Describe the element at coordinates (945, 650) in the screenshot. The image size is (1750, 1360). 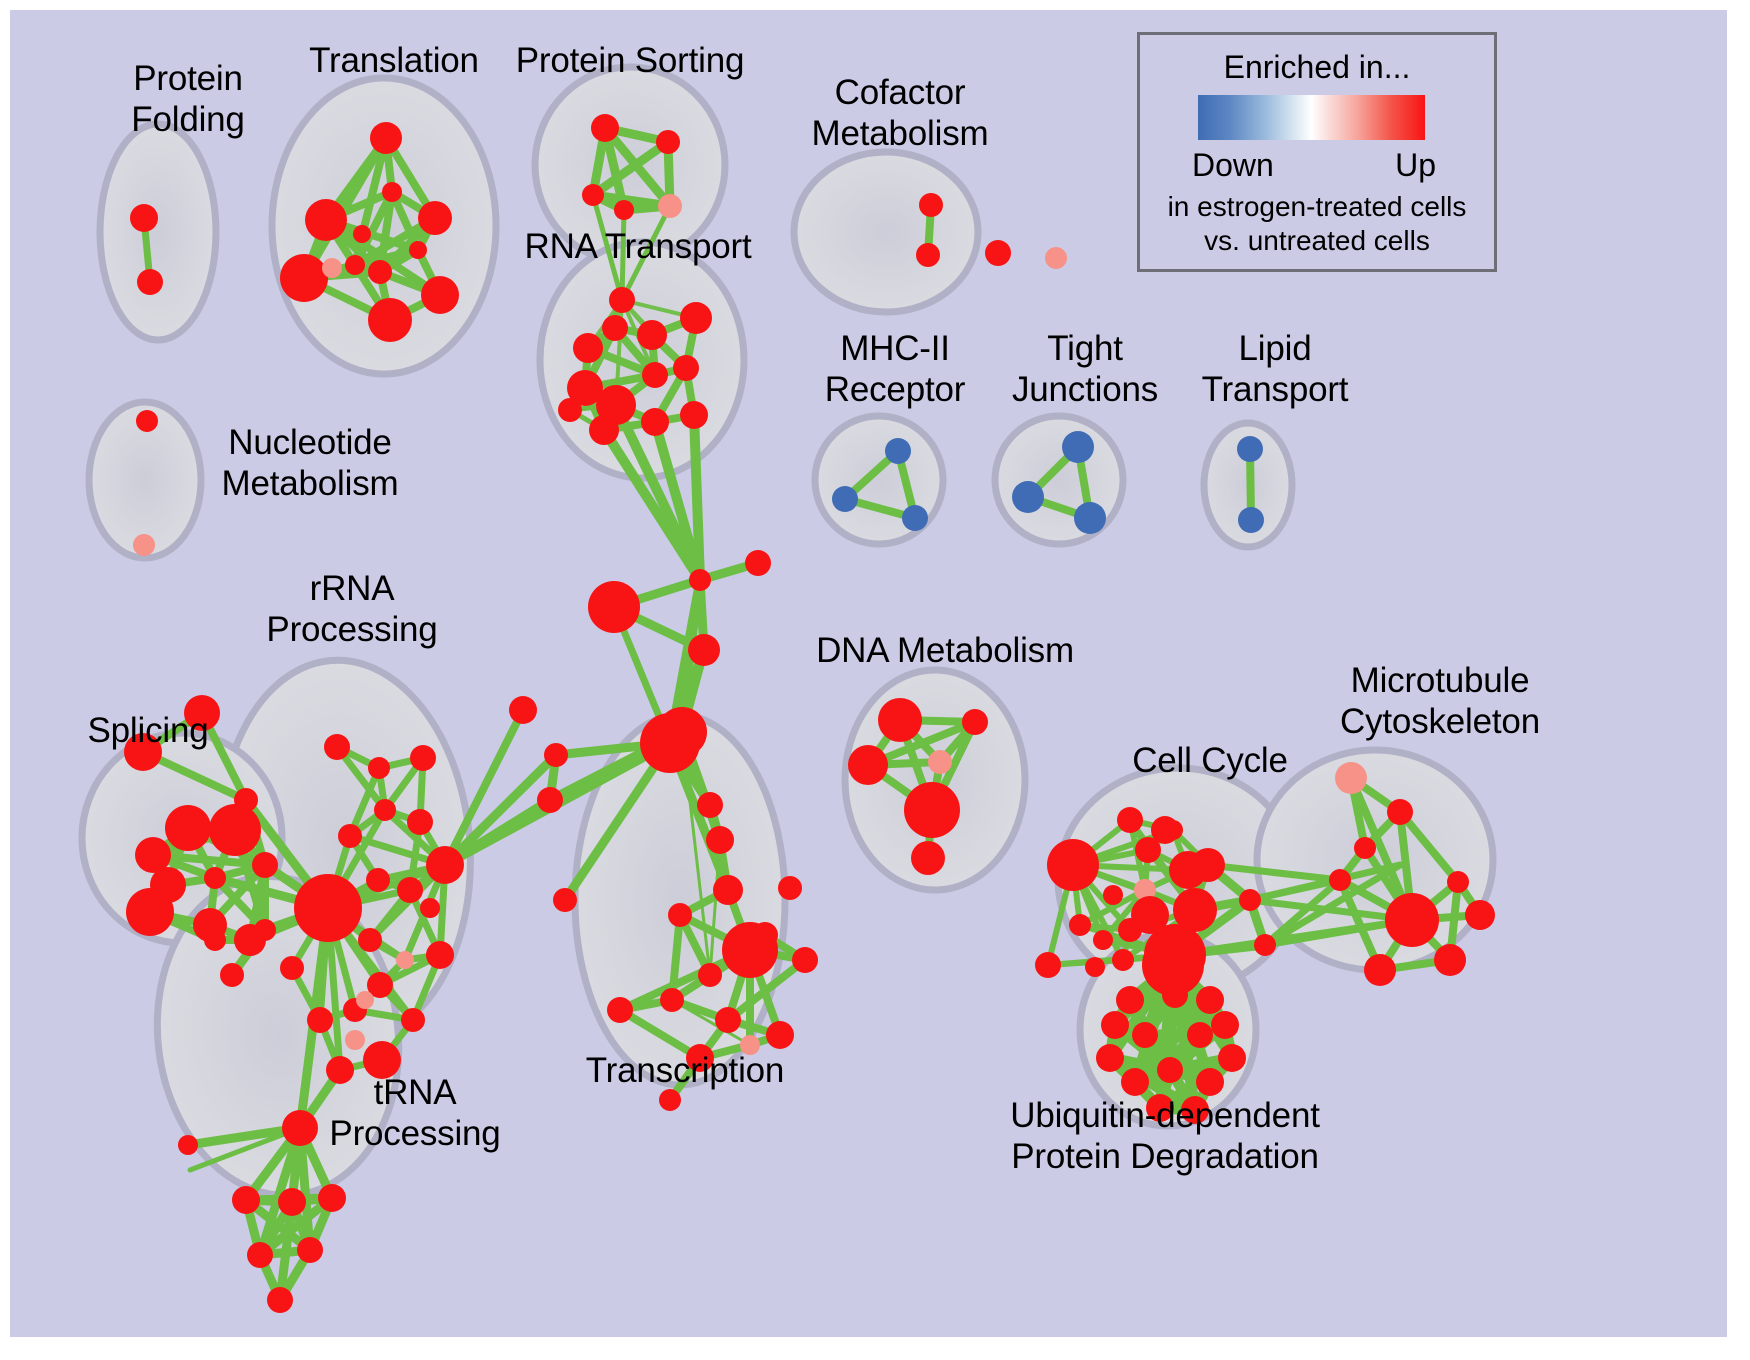
I see `cluster-label-dna-metabolism: DNA Metabolism` at that location.